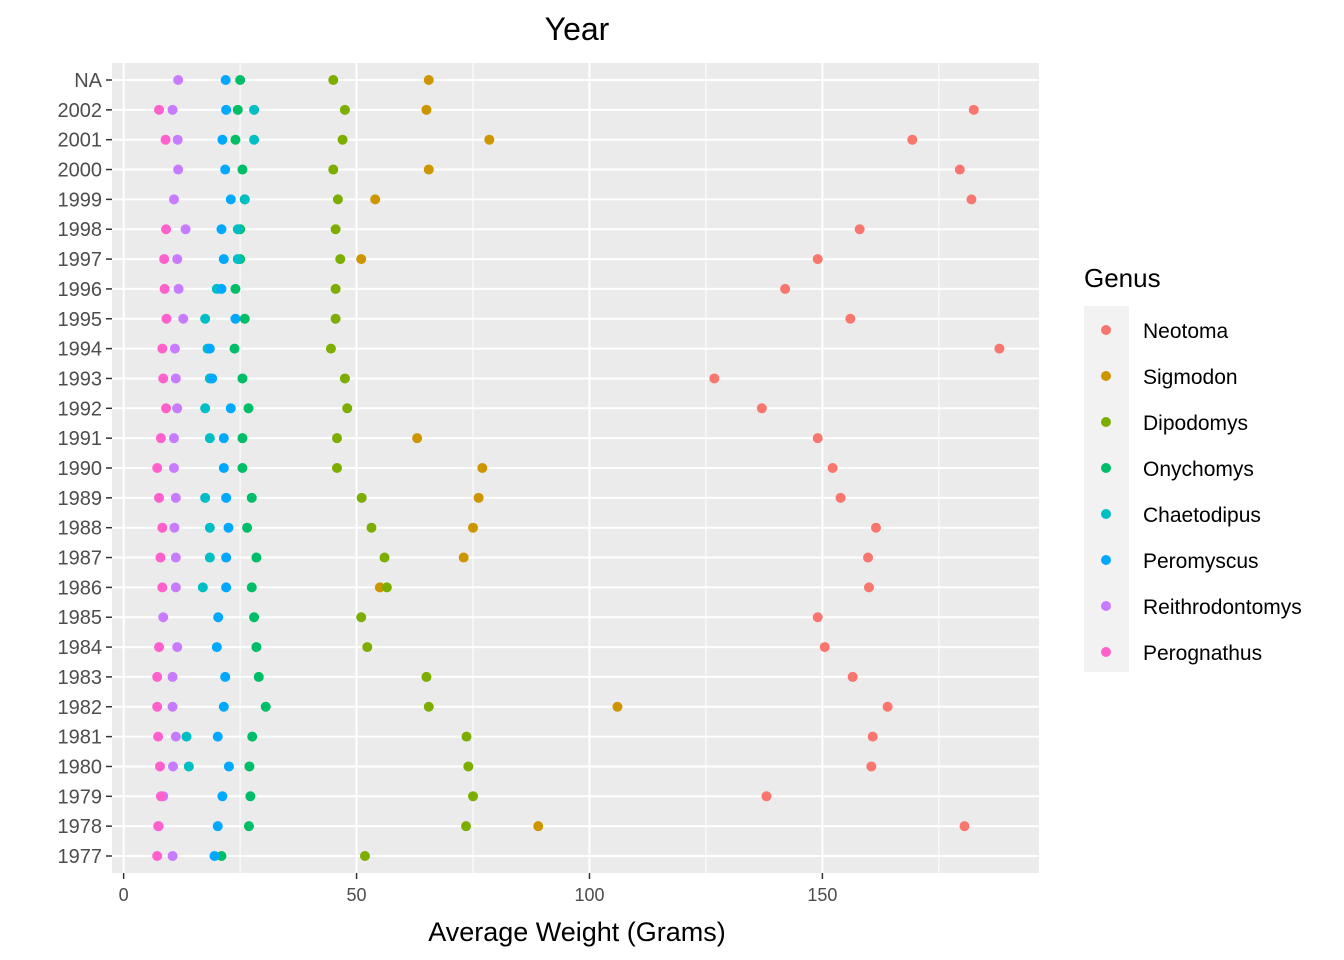 The width and height of the screenshot is (1344, 960). I want to click on y-tick-label: 1985, so click(80, 618).